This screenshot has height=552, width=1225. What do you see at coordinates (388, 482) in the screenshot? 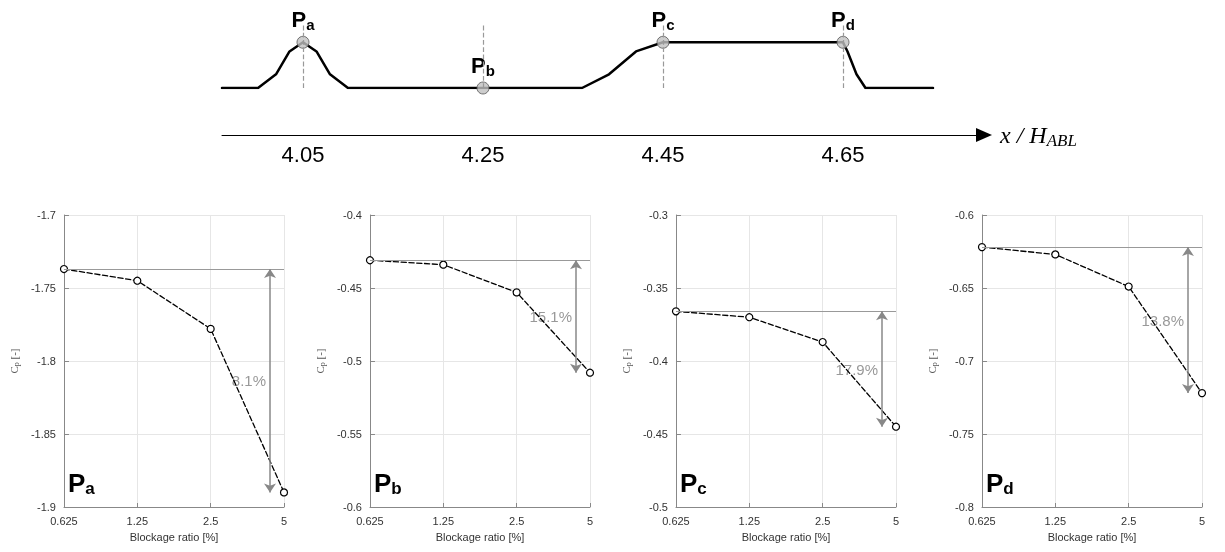
I see `annotation: Pb` at bounding box center [388, 482].